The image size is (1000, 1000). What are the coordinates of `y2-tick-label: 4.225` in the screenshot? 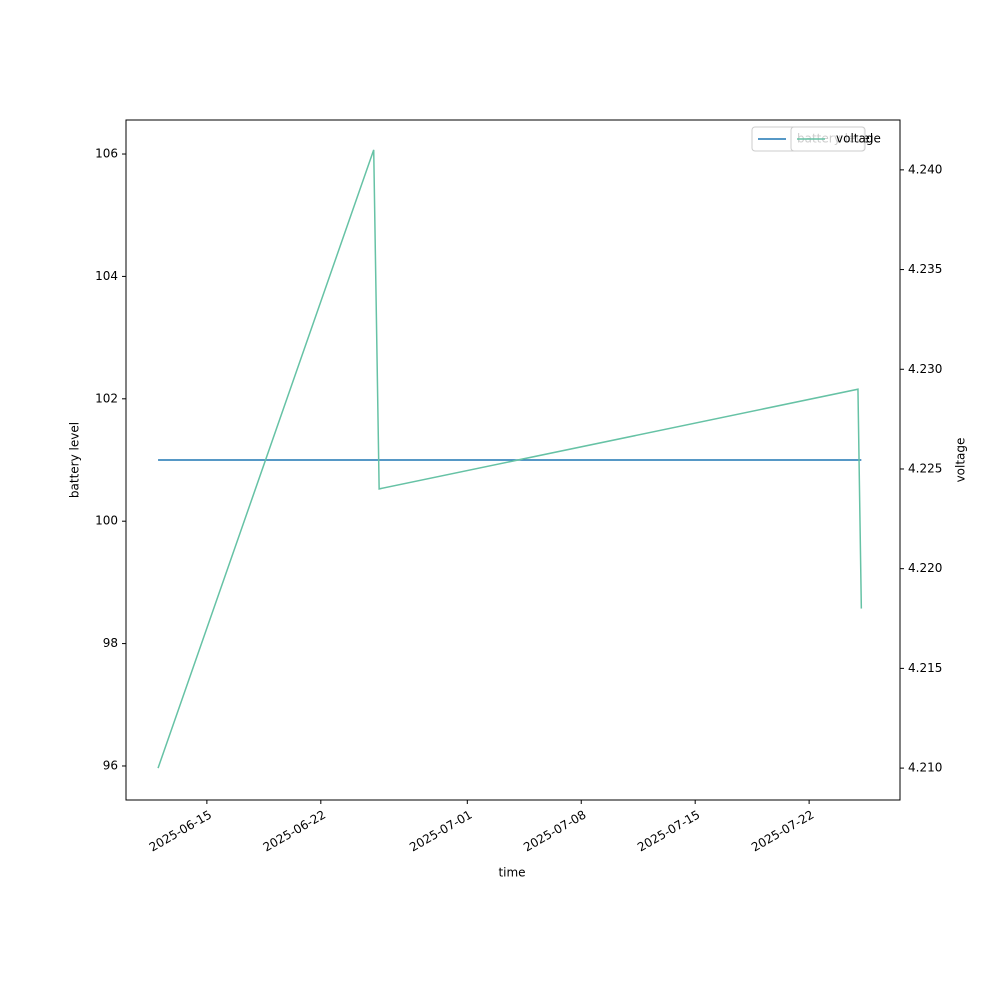 It's located at (925, 468).